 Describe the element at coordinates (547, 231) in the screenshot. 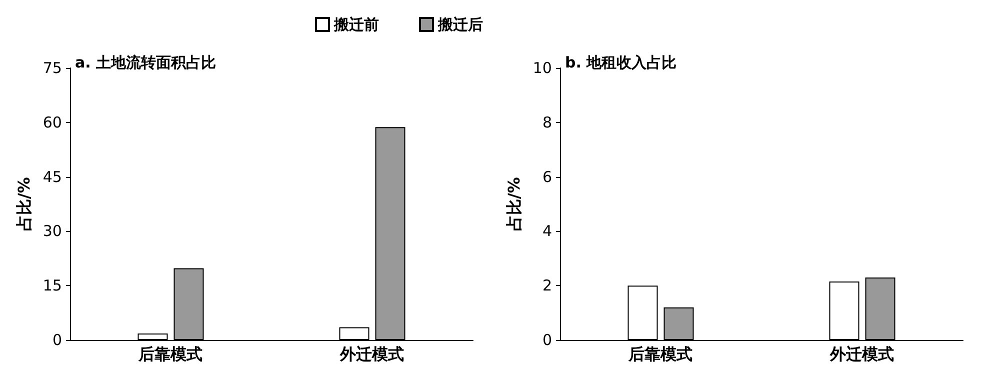

I see `y-tick-label: 4` at that location.